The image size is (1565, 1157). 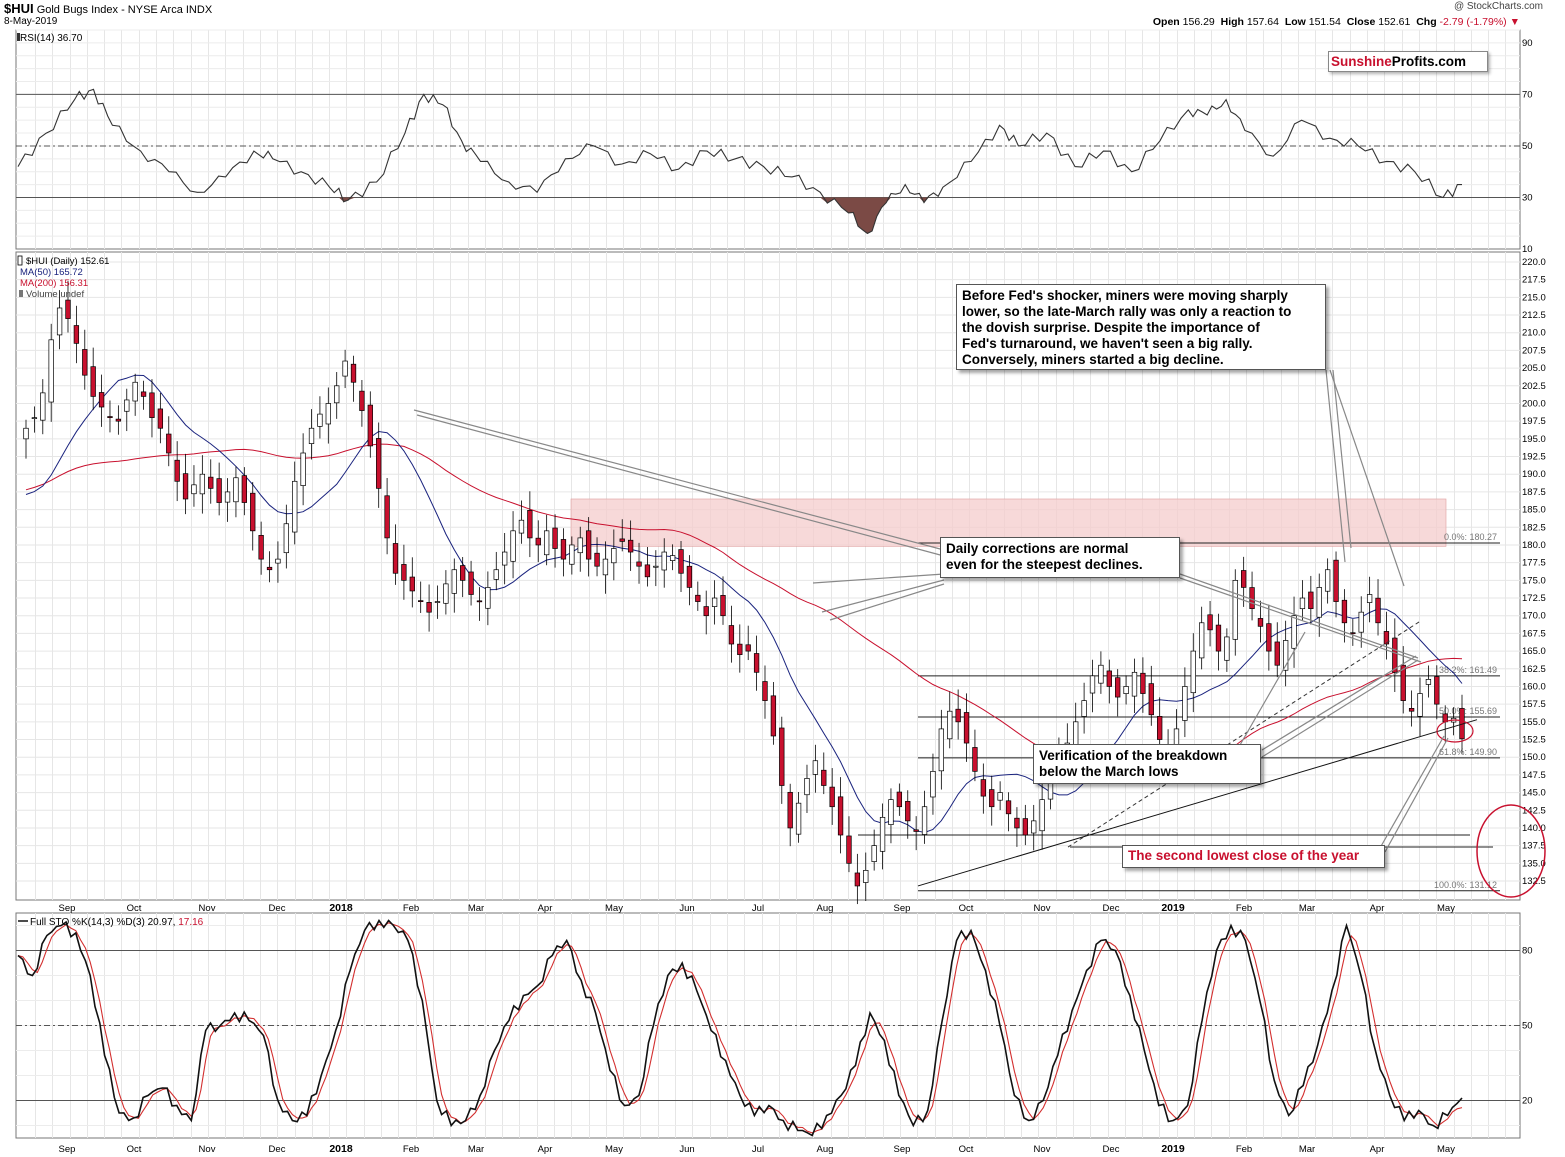 I want to click on sto-legend: Full STO %K(14,3) %D(3) 20.97, 17.16, so click(x=117, y=922).